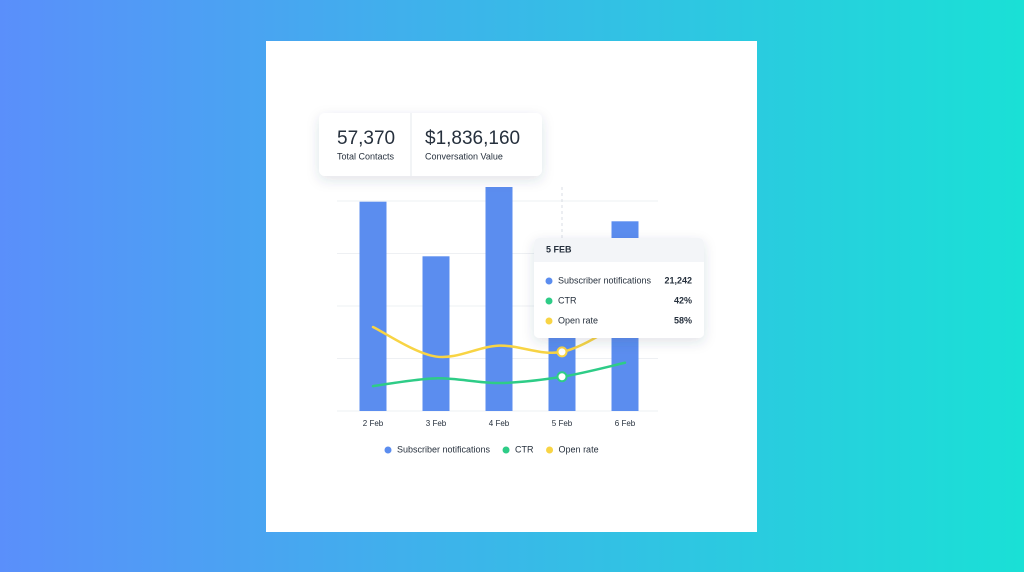 Image resolution: width=1024 pixels, height=572 pixels. What do you see at coordinates (625, 423) in the screenshot?
I see `x-tick-label: 6 Feb` at bounding box center [625, 423].